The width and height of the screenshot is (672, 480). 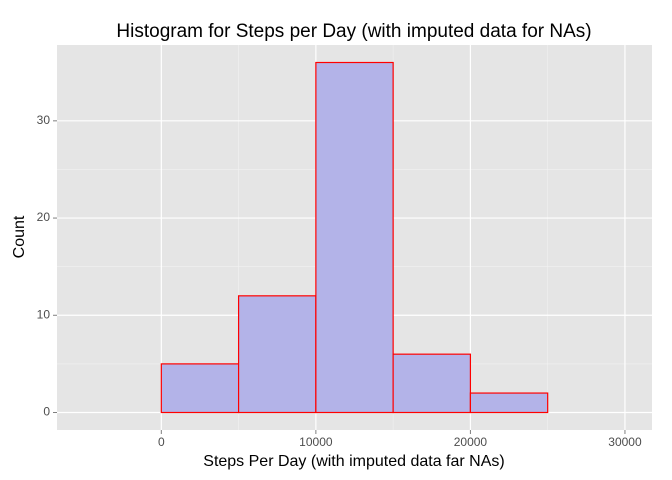 I want to click on x-tick-label: 0, so click(x=161, y=442).